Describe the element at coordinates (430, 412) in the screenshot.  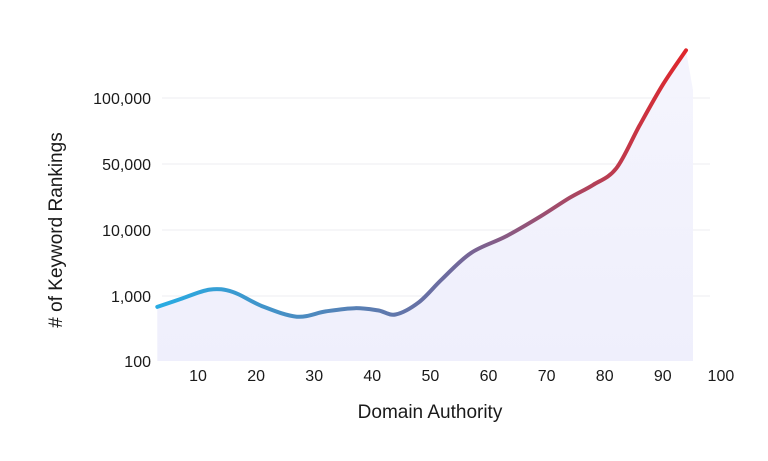
I see `x-axis-title: Domain Authority` at that location.